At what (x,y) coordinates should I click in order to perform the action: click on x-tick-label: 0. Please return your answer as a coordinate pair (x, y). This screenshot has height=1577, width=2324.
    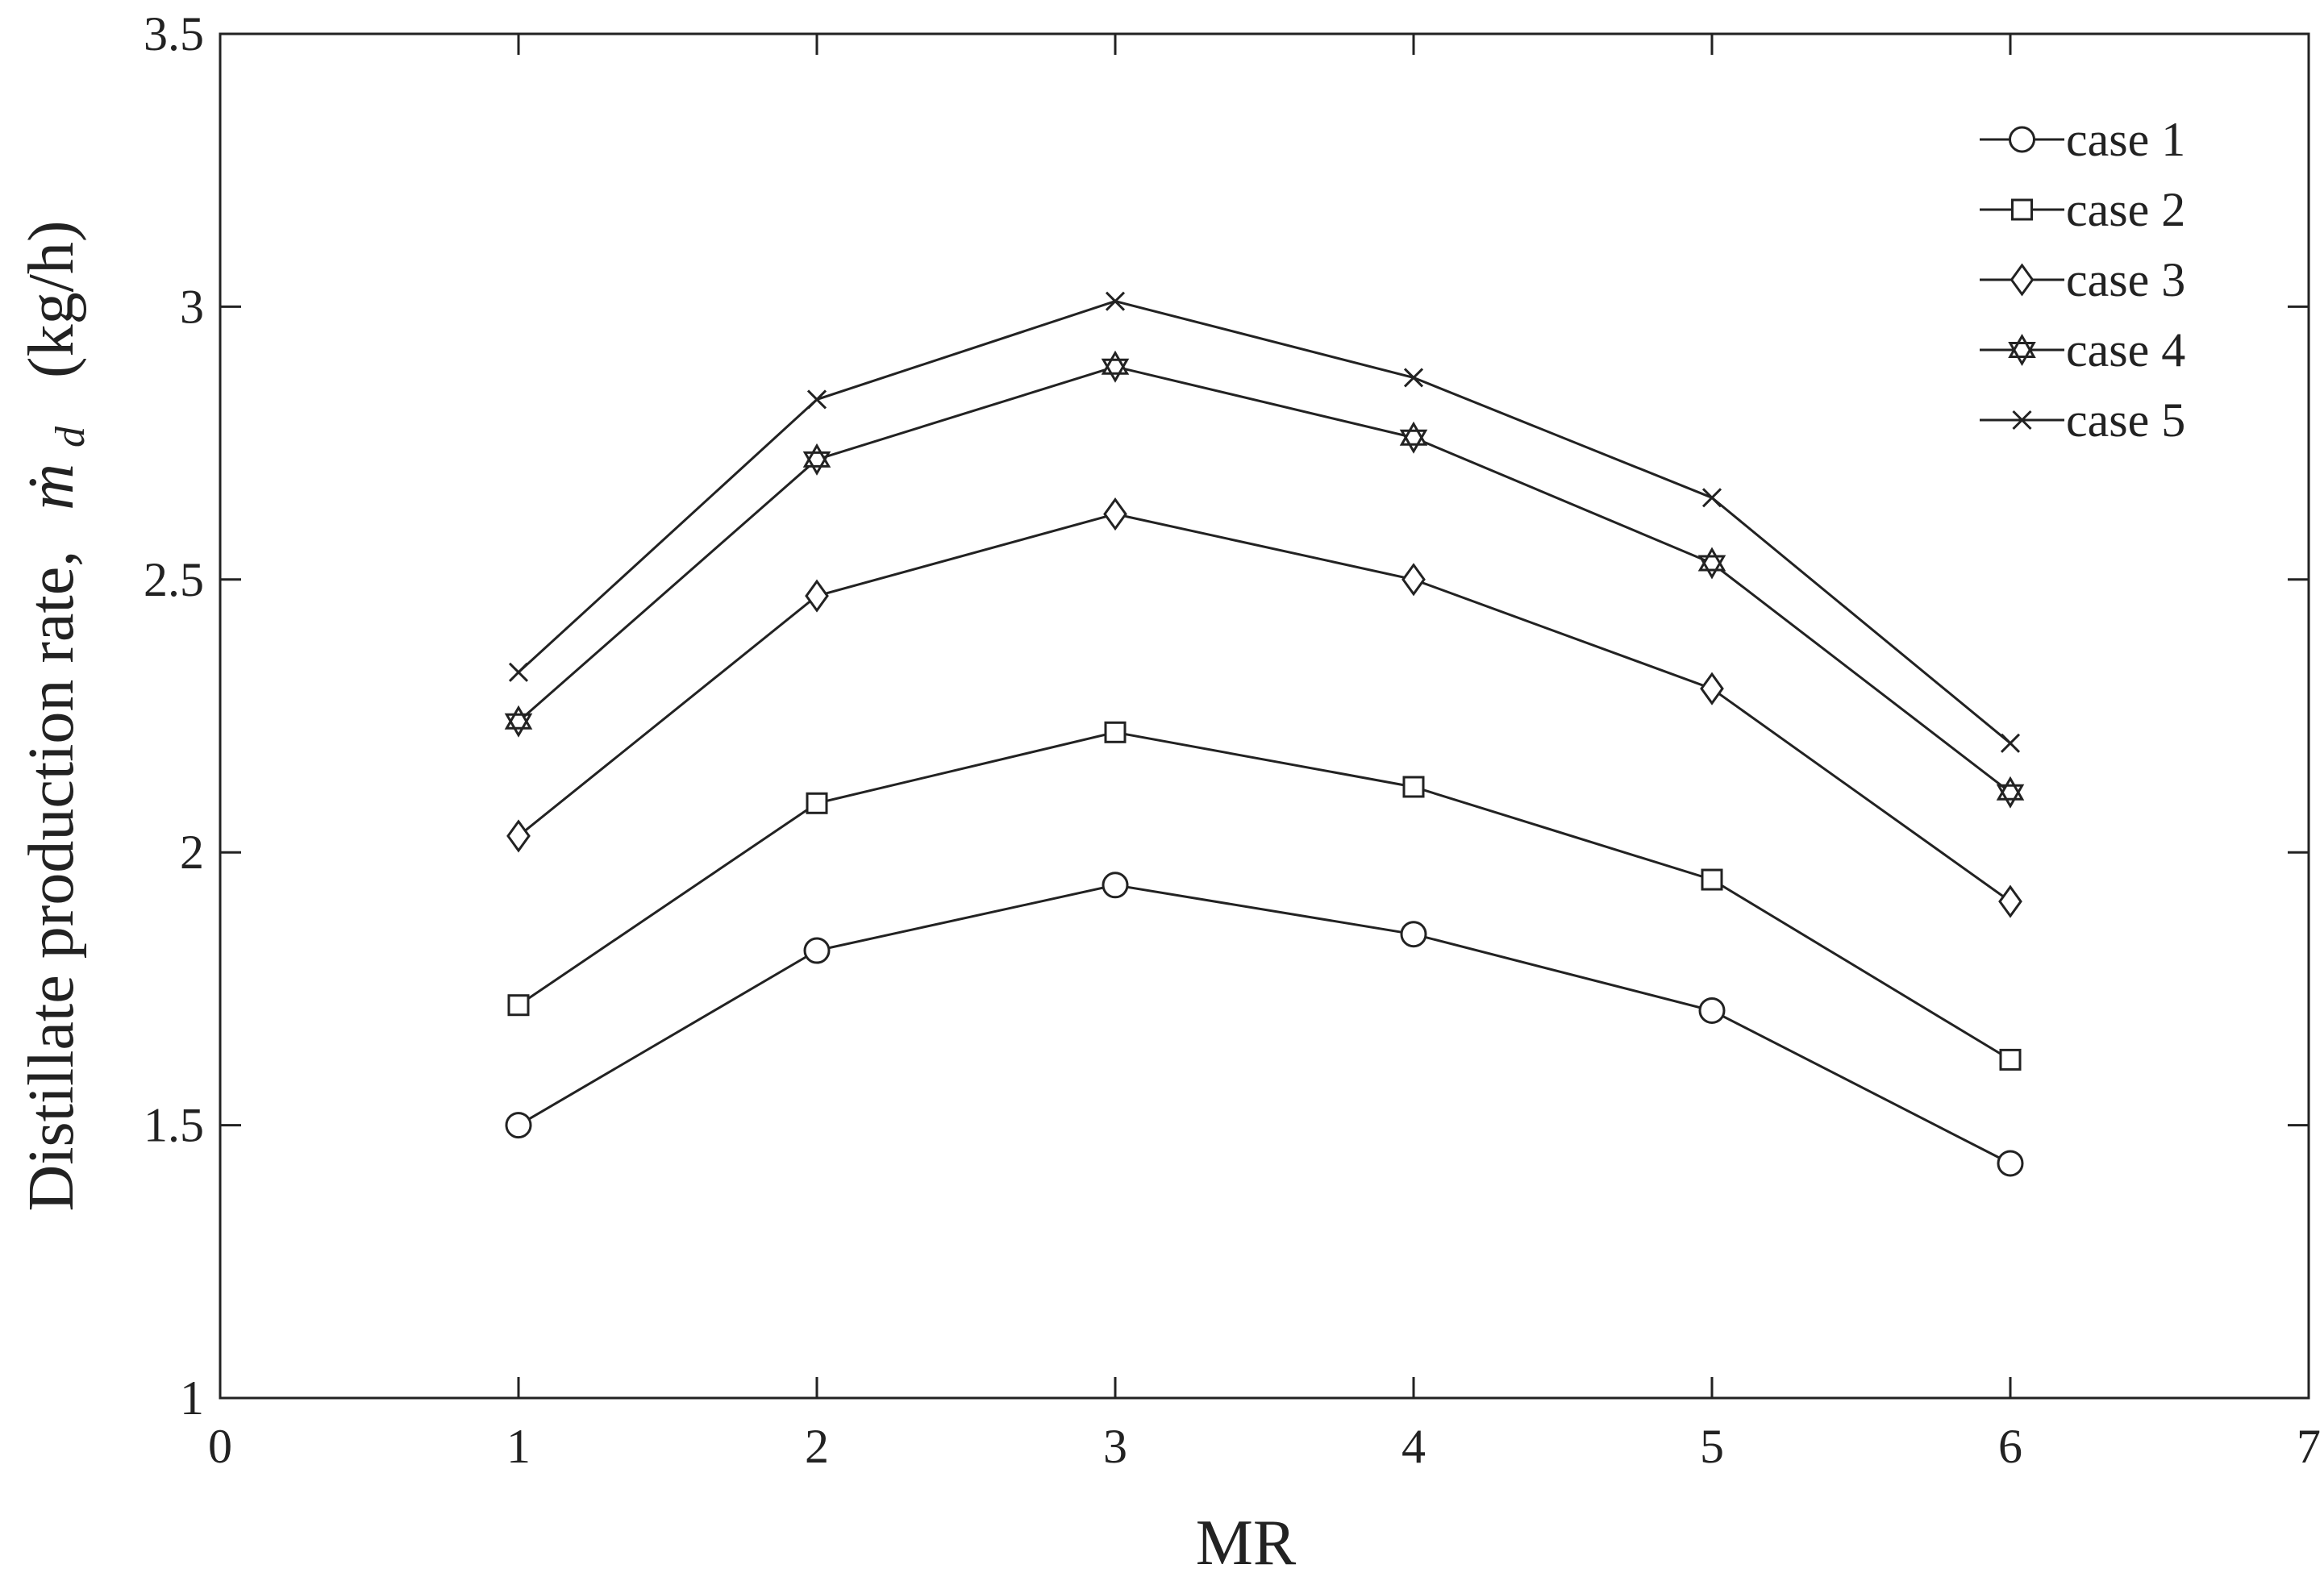
    Looking at the image, I should click on (220, 1446).